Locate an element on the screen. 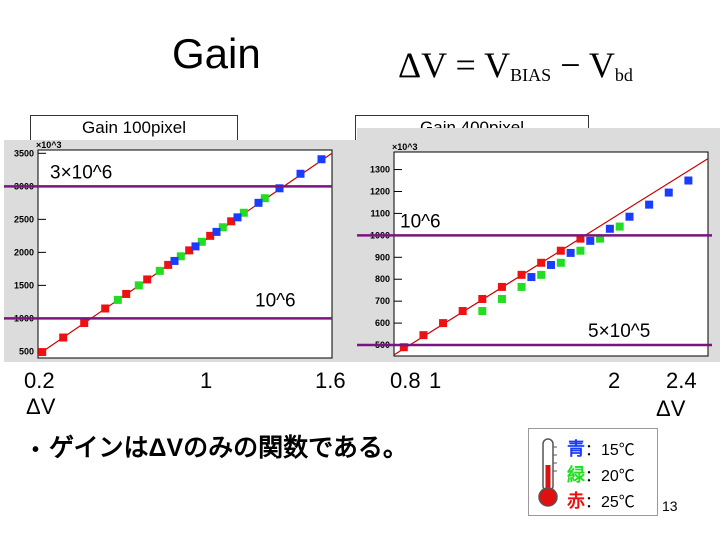  left-tick-2: 1.6 is located at coordinates (330, 380).